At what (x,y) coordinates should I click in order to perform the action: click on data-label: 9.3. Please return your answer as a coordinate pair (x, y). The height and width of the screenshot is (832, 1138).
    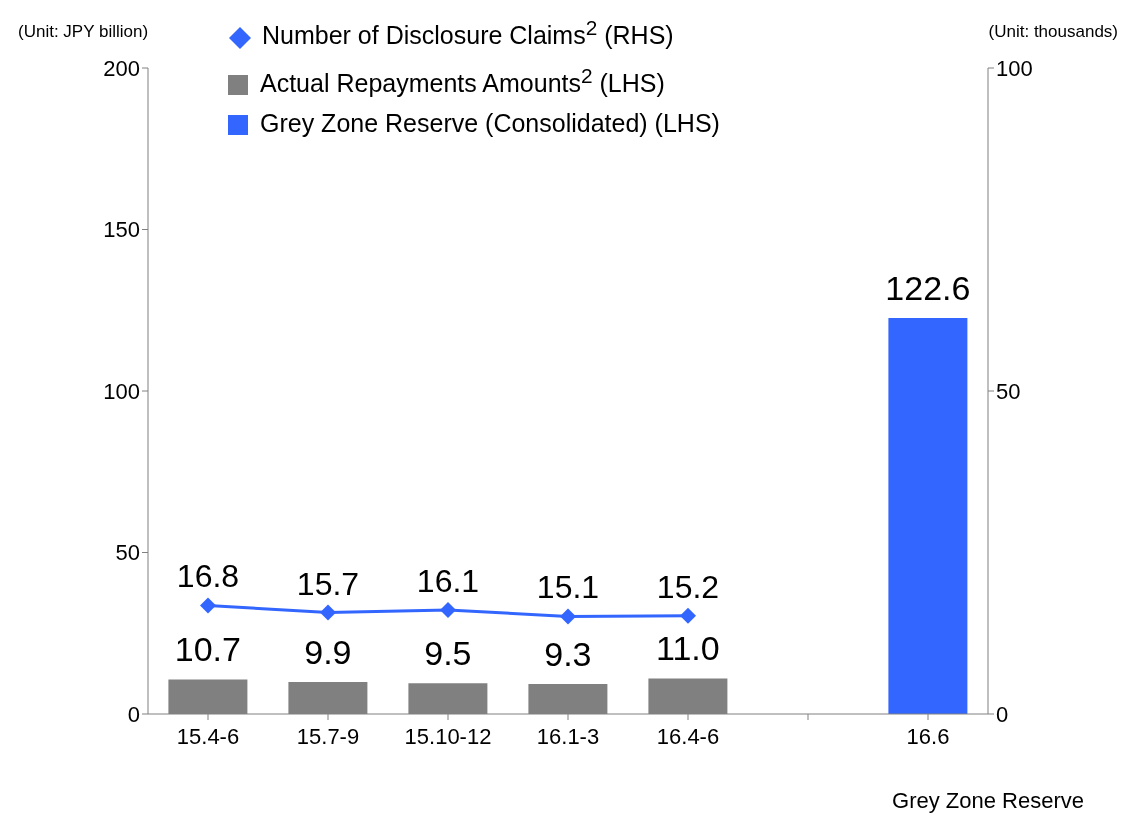
    Looking at the image, I should click on (568, 653).